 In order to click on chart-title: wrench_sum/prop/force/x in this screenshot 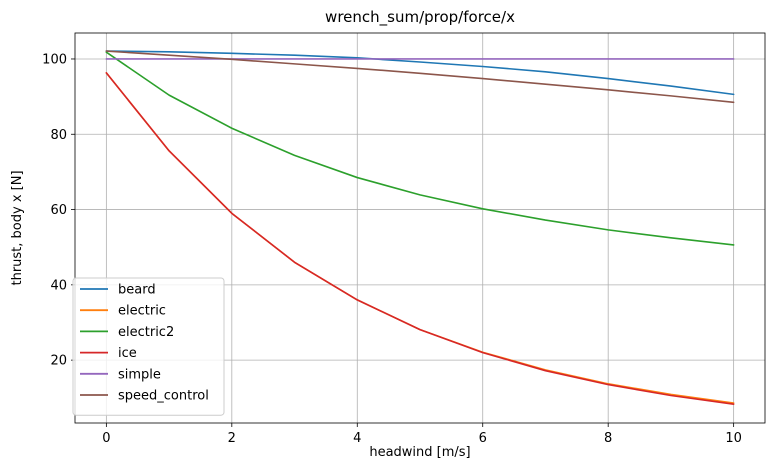, I will do `click(420, 17)`.